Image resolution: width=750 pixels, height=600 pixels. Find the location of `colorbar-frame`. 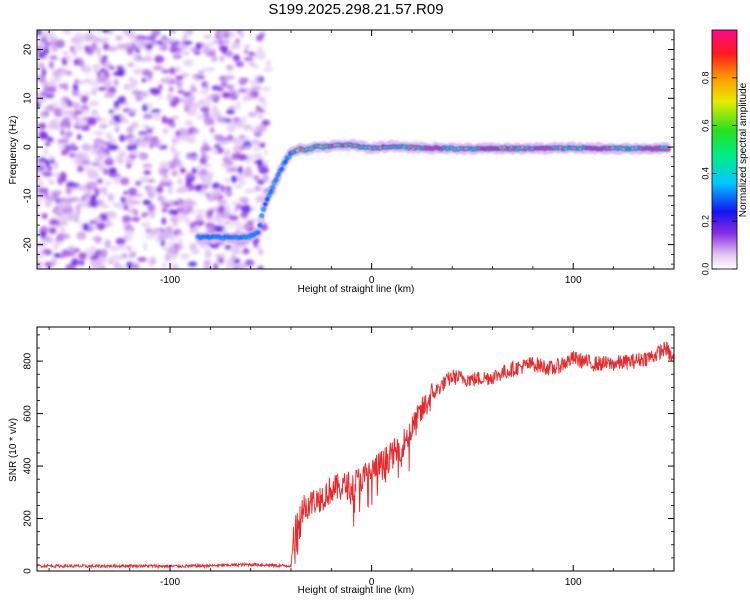

colorbar-frame is located at coordinates (724, 149).